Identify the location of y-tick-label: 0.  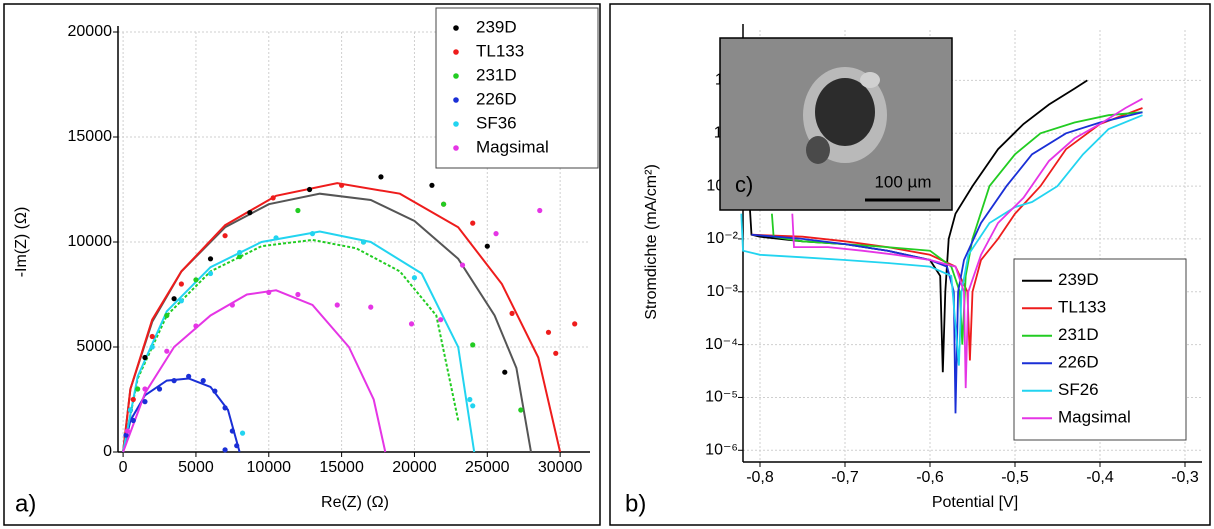
(107, 451).